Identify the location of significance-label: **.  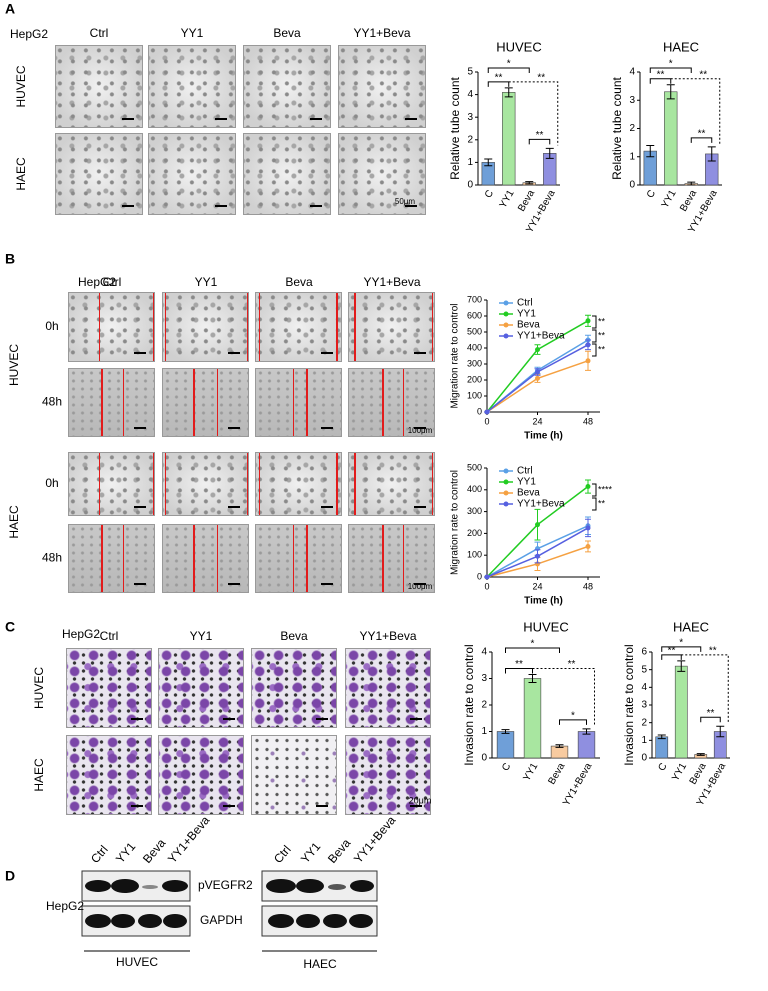
(702, 134).